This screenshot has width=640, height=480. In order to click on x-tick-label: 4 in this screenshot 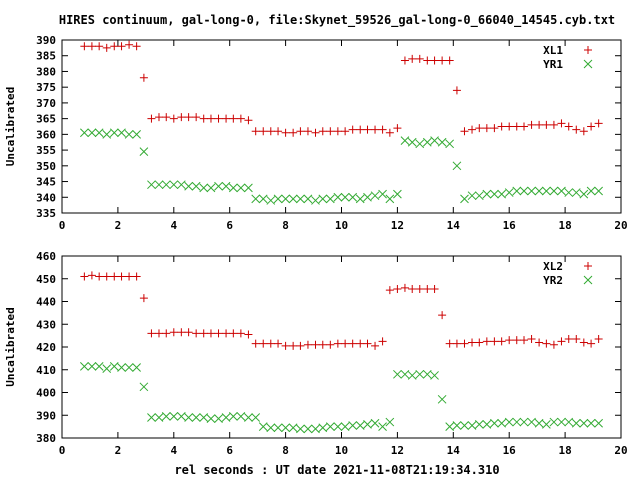, I will do `click(173, 225)`.